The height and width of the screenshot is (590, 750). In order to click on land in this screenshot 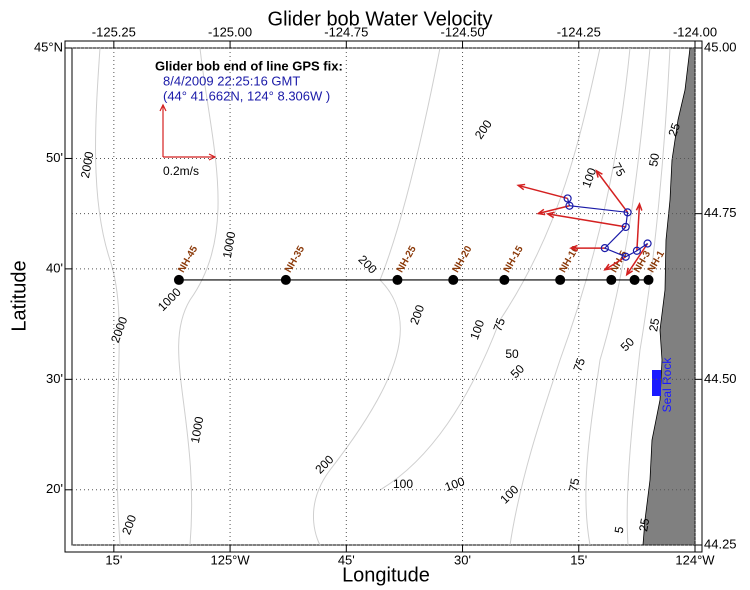, I will do `click(669, 296)`.